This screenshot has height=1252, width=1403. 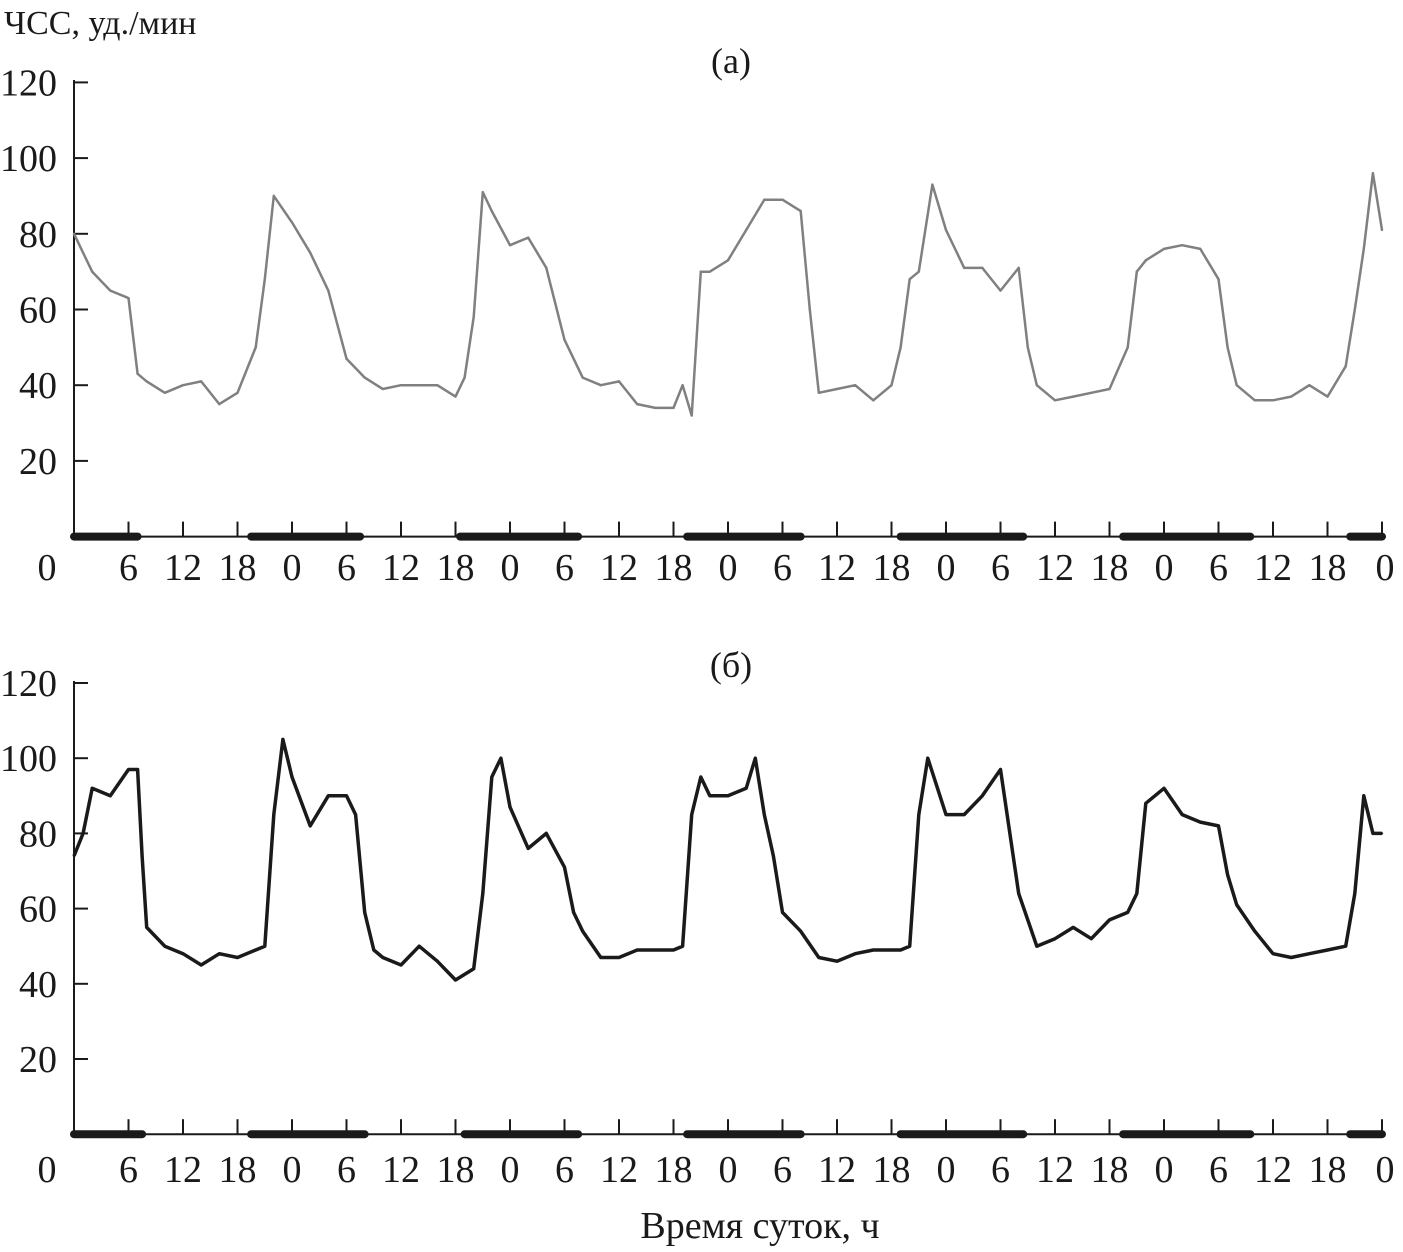 What do you see at coordinates (38, 462) in the screenshot?
I see `y-tick-label: 20` at bounding box center [38, 462].